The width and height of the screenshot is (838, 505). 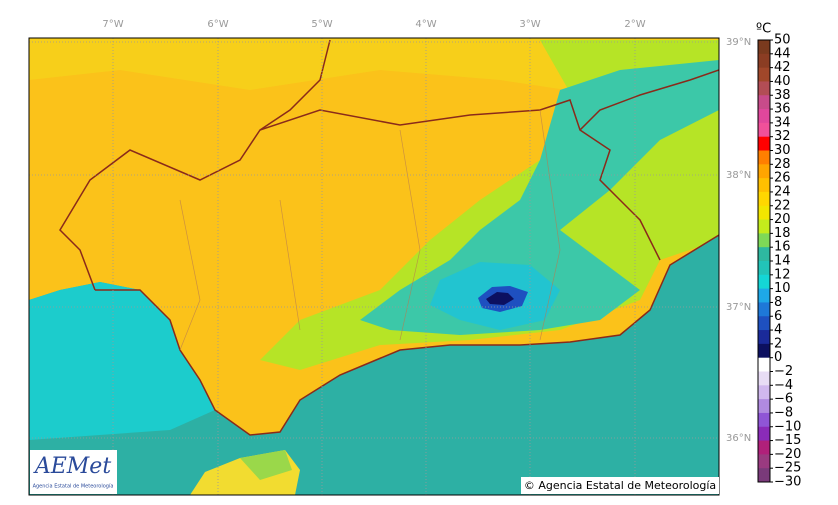 I want to click on longitude-label: 3°W, so click(x=529, y=24).